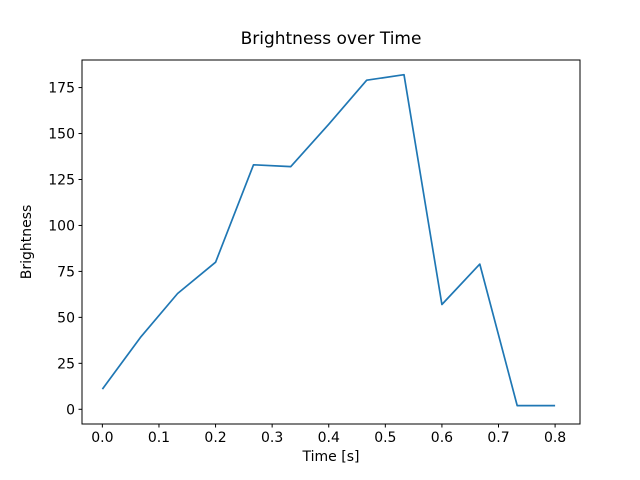 This screenshot has height=480, width=640. Describe the element at coordinates (70, 410) in the screenshot. I see `y-tick-label: 0` at that location.